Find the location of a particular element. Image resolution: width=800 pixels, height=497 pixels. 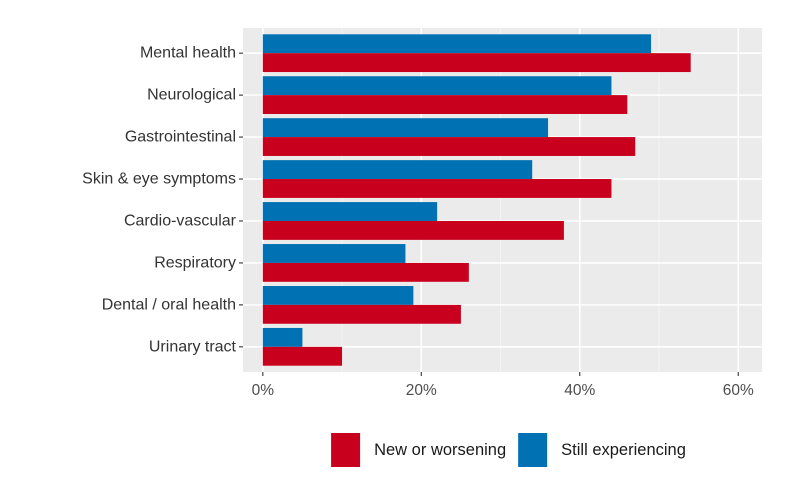

y-tick-label: Urinary tract is located at coordinates (193, 346).